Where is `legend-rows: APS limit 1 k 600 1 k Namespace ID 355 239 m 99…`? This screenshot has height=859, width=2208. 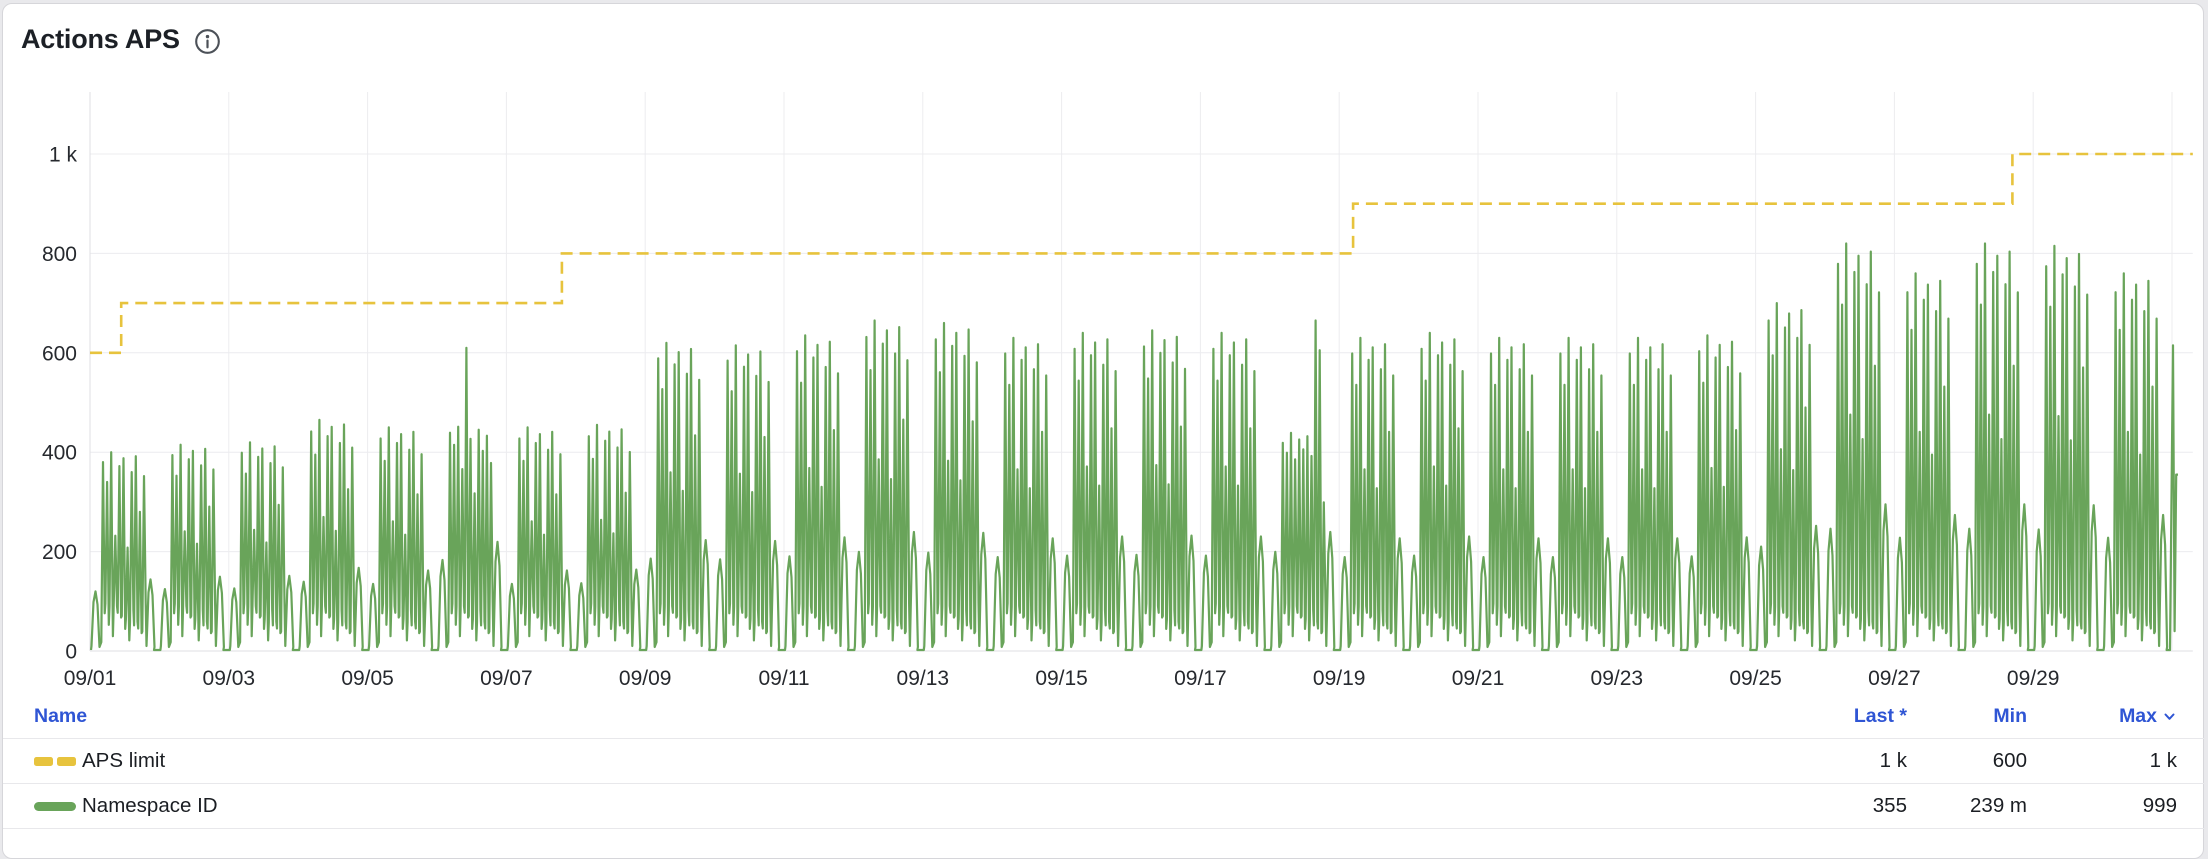
legend-rows: APS limit 1 k 600 1 k Namespace ID 355 239 m 99… is located at coordinates (1104, 784).